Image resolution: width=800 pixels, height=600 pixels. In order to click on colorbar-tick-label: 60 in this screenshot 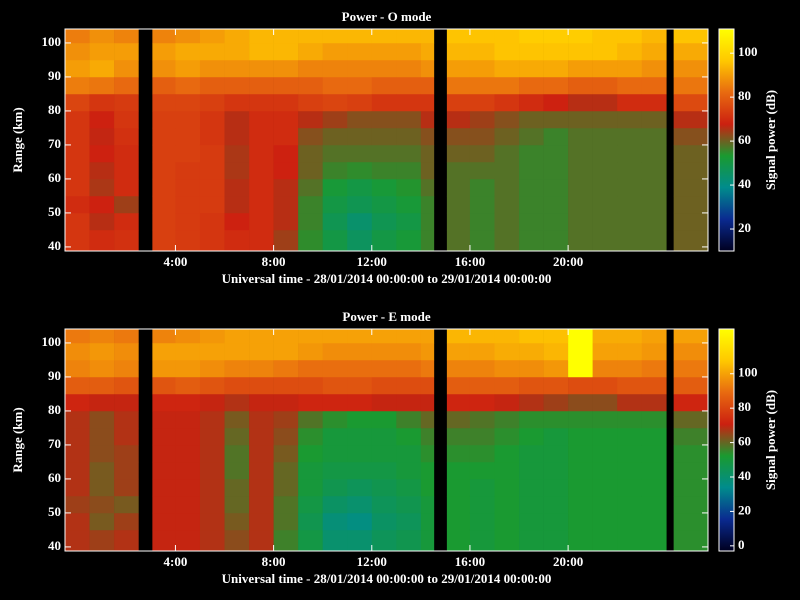, I will do `click(744, 139)`.